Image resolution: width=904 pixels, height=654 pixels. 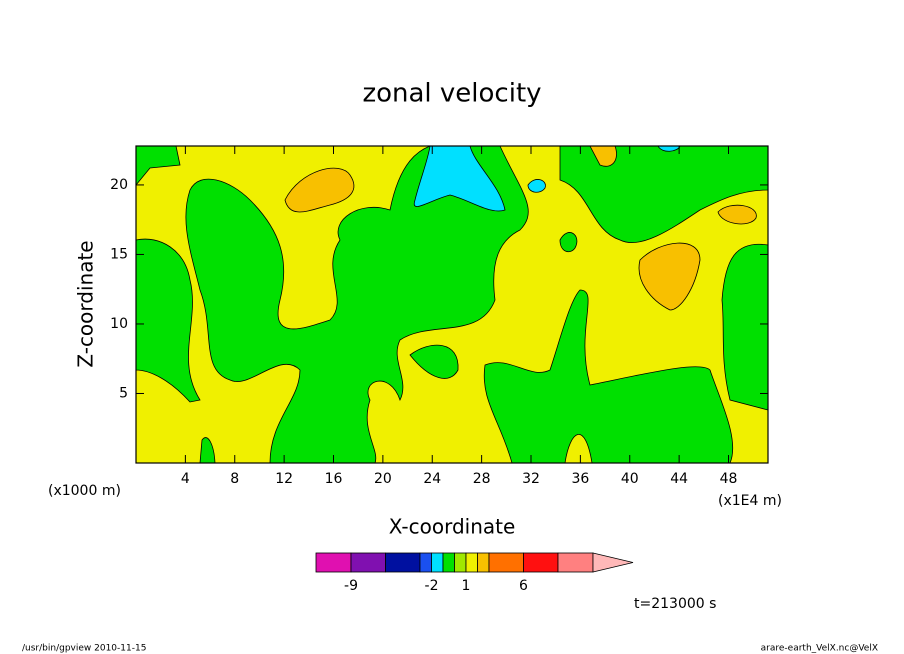 I want to click on x-tick-label: 28, so click(x=482, y=479).